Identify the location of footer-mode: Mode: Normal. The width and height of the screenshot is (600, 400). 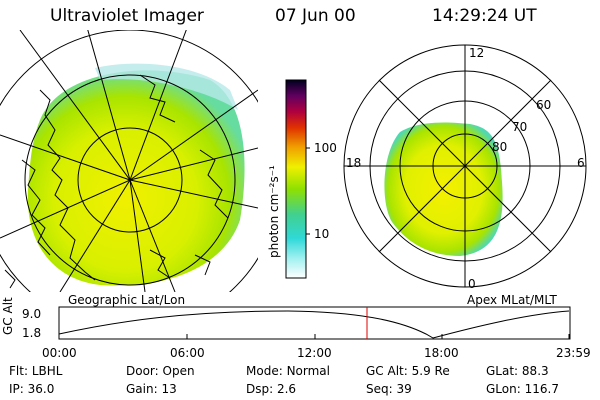
(288, 371).